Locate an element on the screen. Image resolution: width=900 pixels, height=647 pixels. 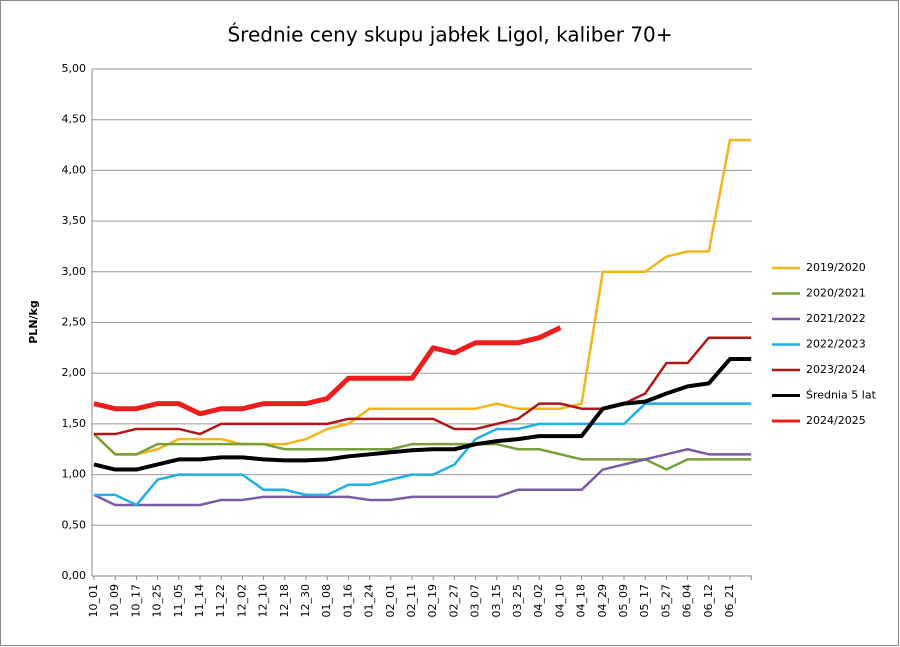
y-tick-label: 0,50 is located at coordinates (74, 524).